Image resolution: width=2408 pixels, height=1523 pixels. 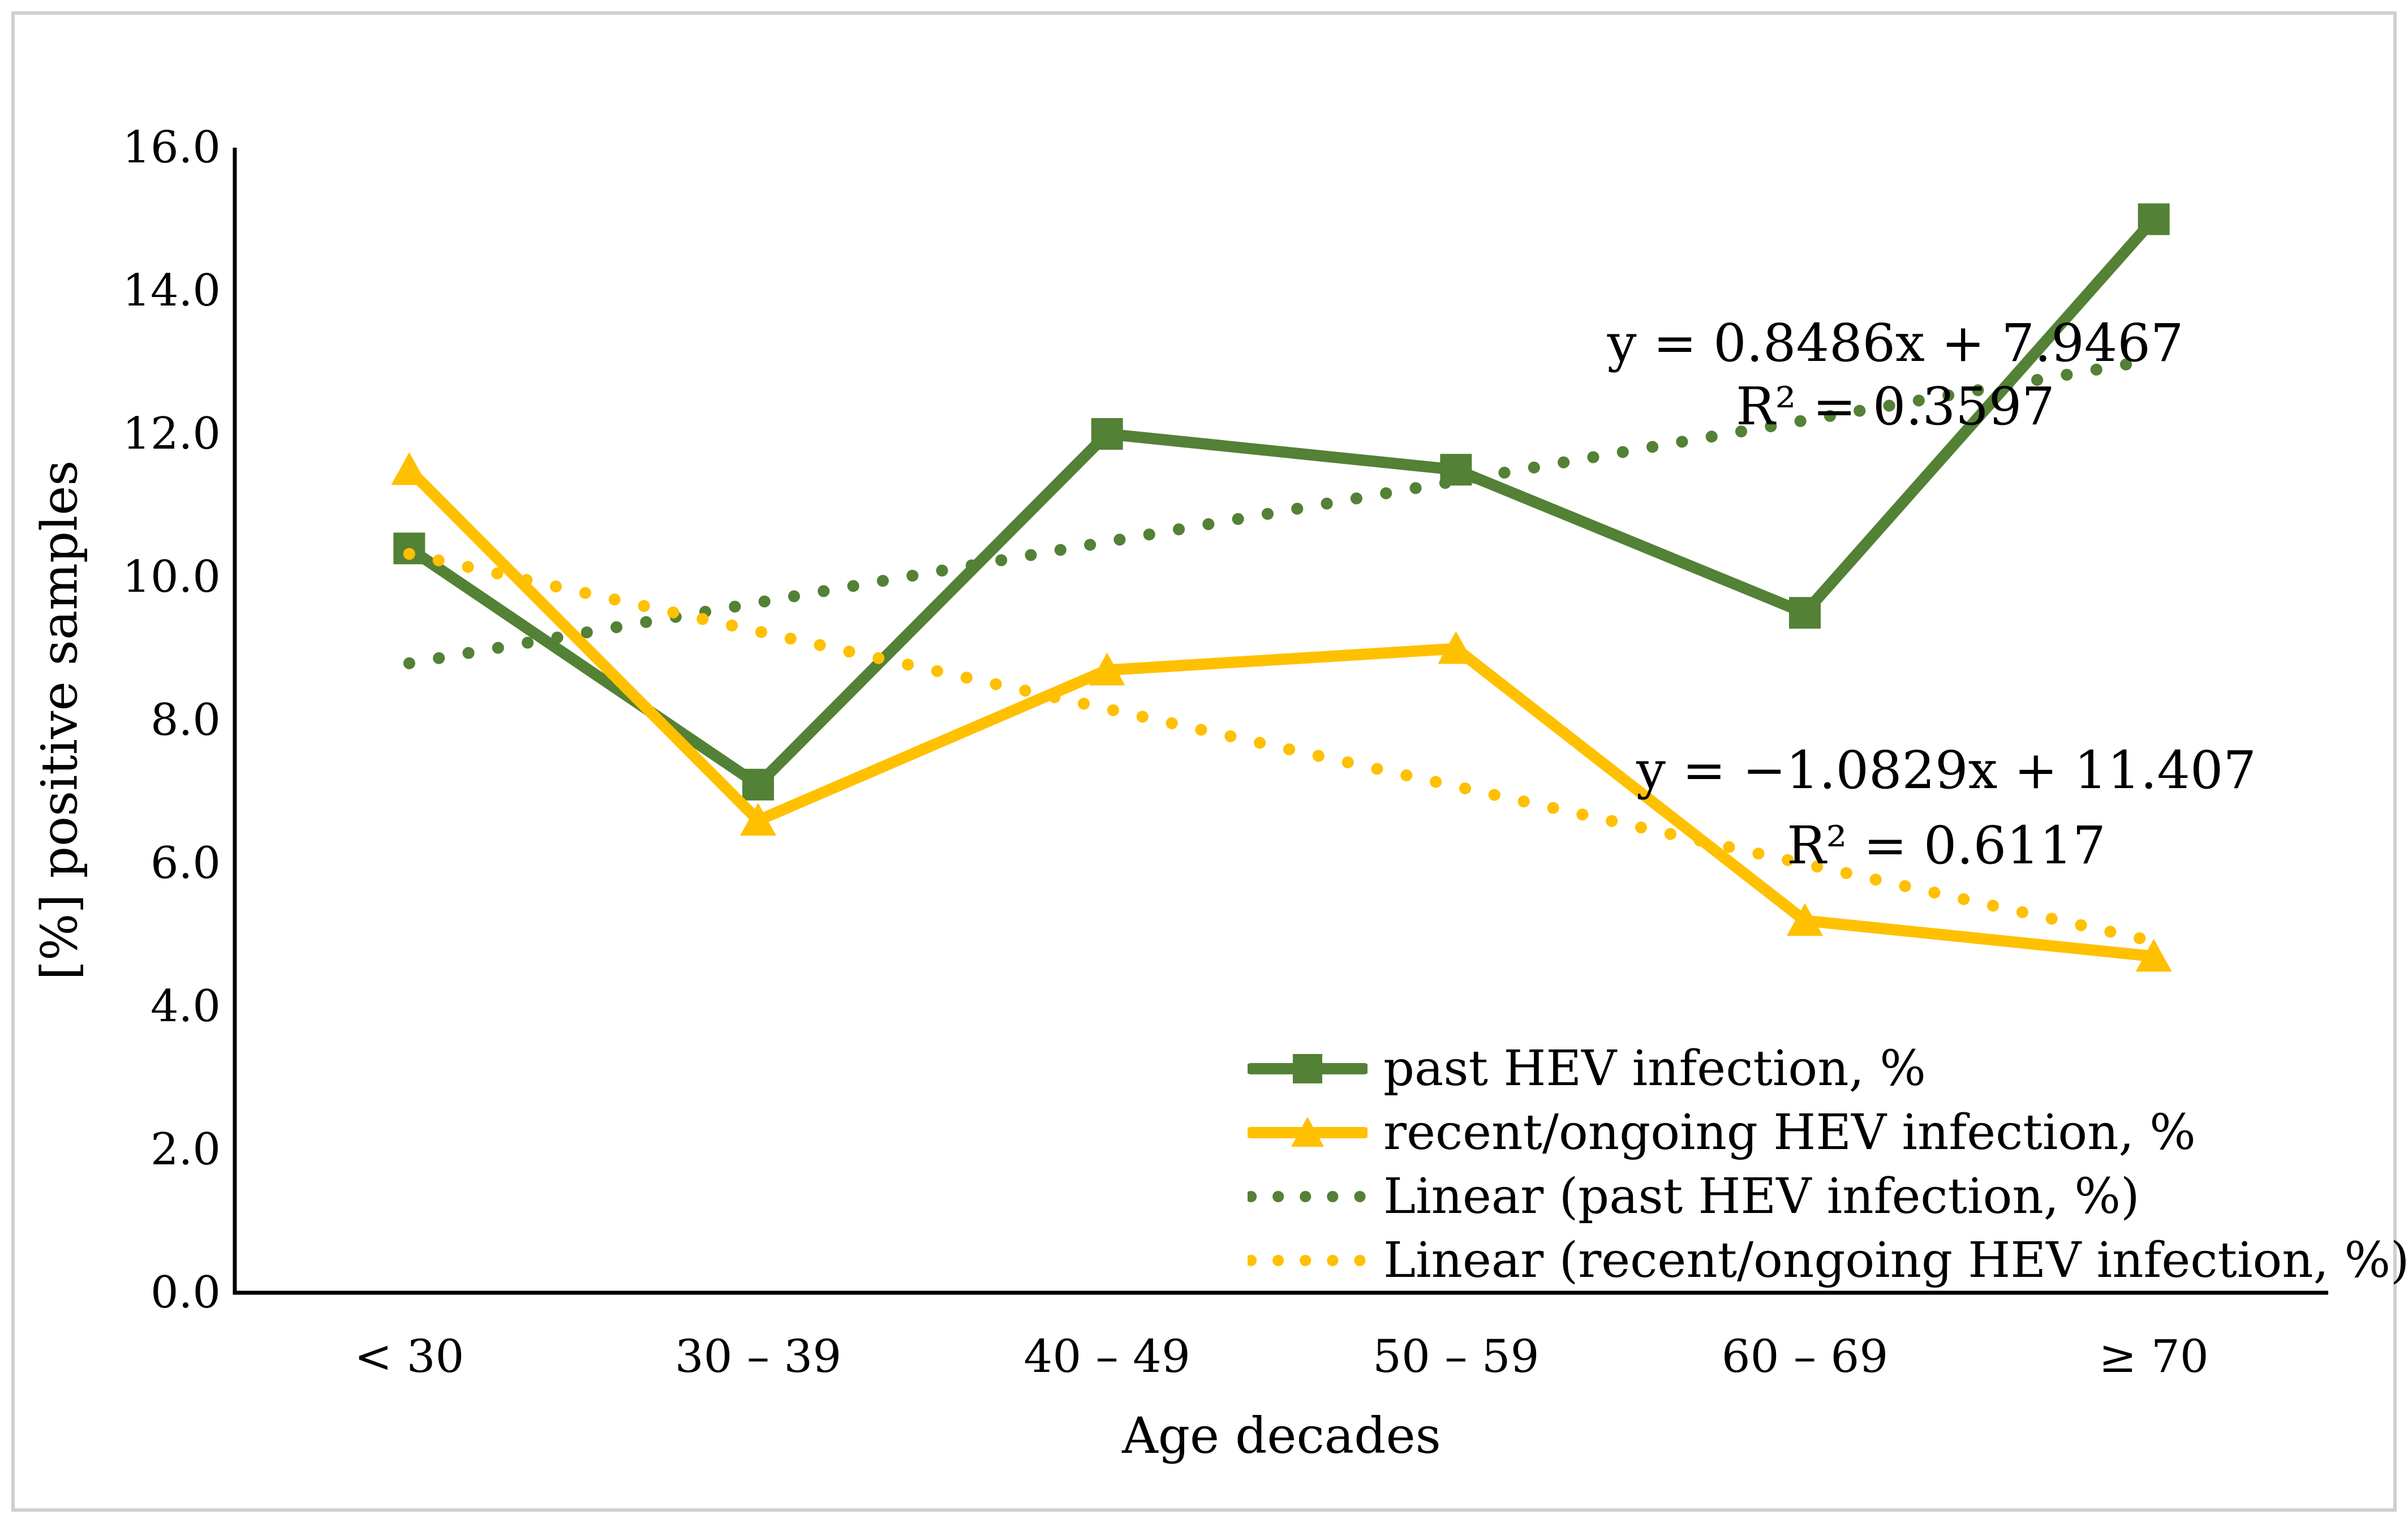 I want to click on legend-item: Linear (past HEV infection, %), so click(x=1828, y=1196).